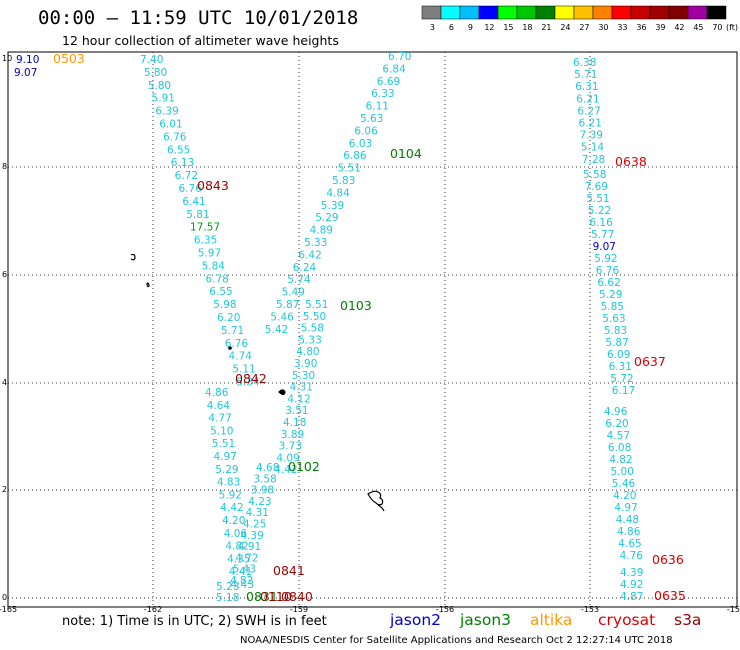  I want to click on swh-value: 4.65, so click(629, 544).